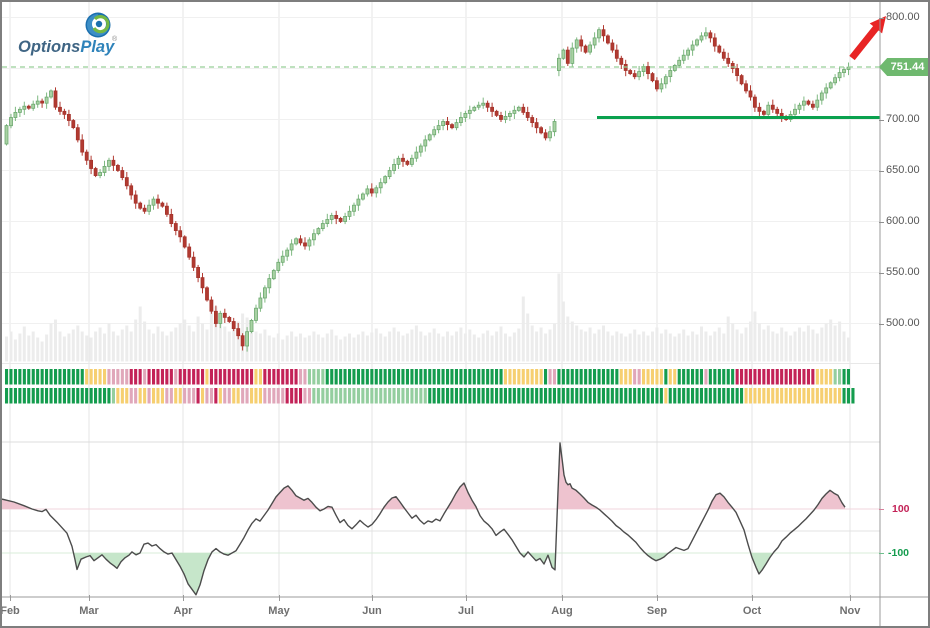 Image resolution: width=930 pixels, height=628 pixels. What do you see at coordinates (903, 17) in the screenshot?
I see `price-axis-label: 800.00` at bounding box center [903, 17].